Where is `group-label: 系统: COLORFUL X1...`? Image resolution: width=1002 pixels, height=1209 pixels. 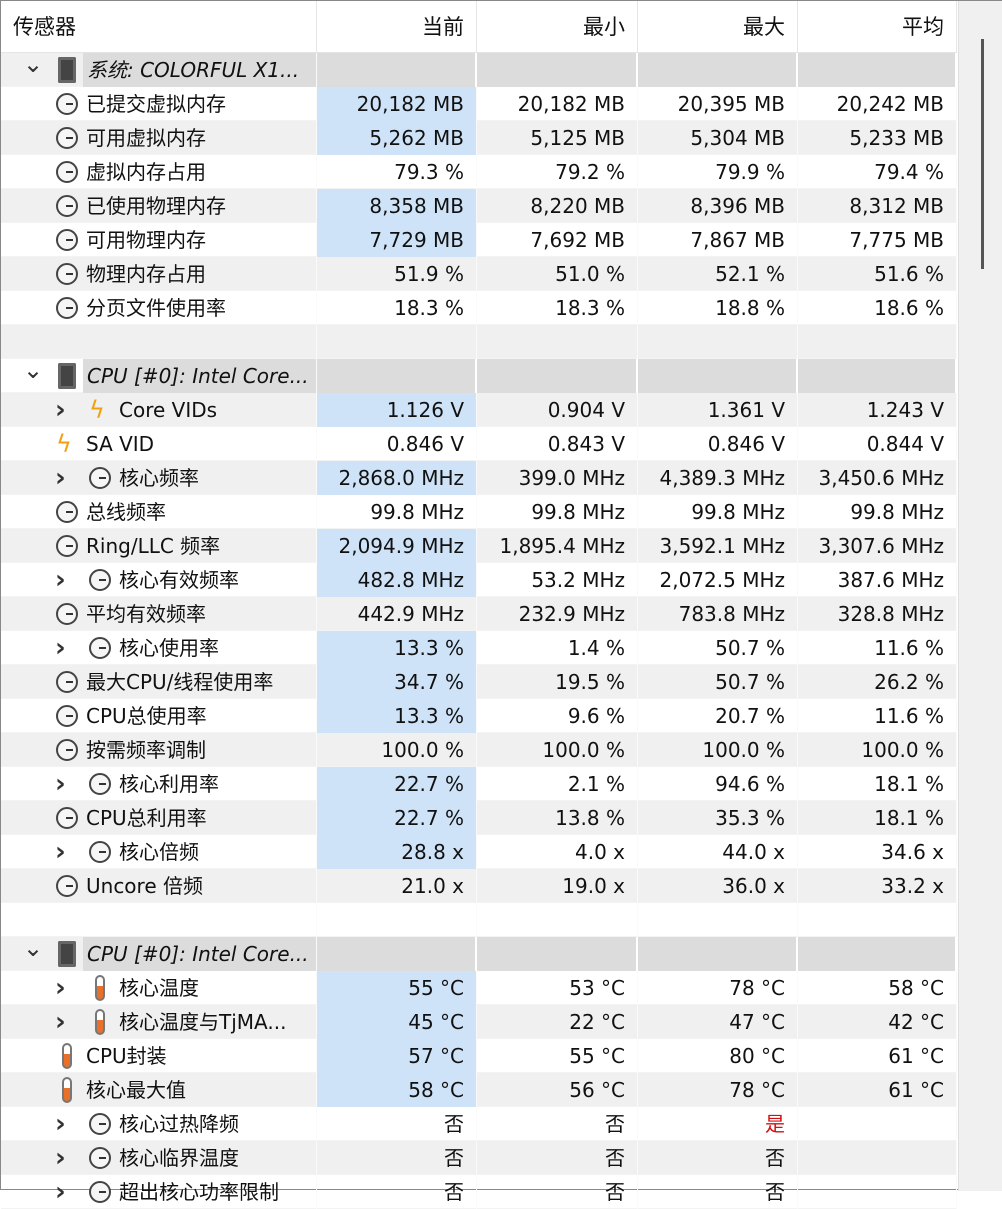
group-label: 系统: COLORFUL X1... is located at coordinates (199, 70).